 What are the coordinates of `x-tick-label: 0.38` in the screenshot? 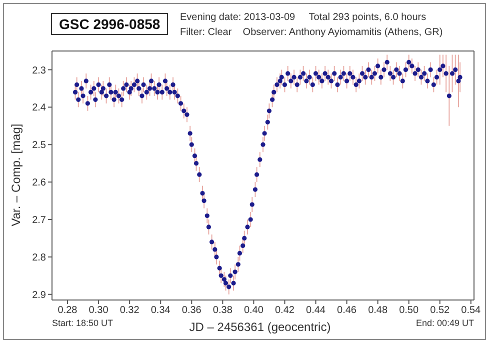 It's located at (222, 310).